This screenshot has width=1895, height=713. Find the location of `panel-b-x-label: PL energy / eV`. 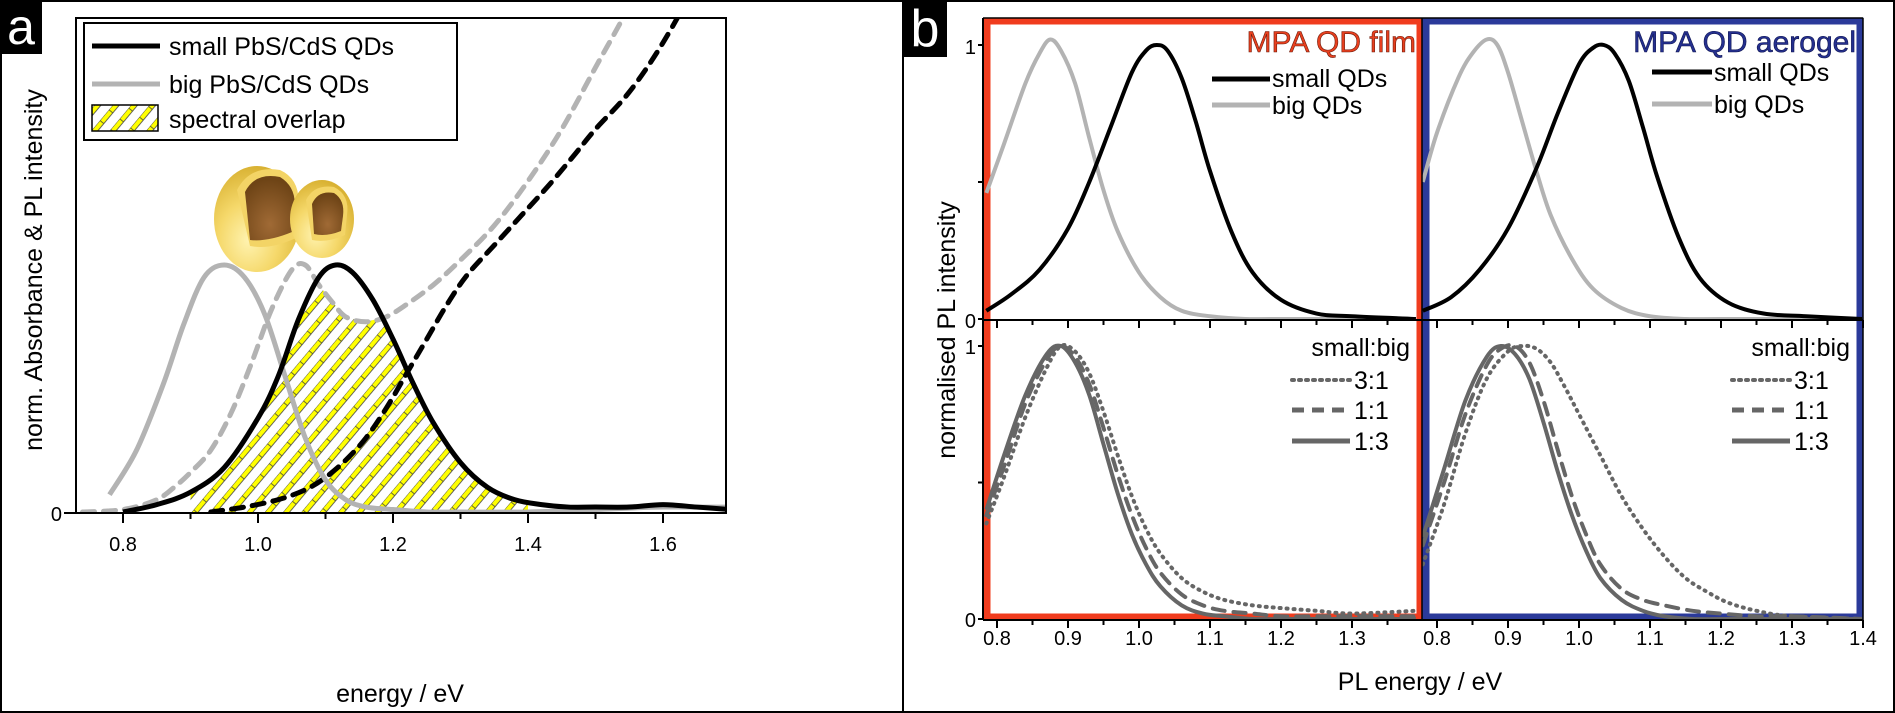

panel-b-x-label: PL energy / eV is located at coordinates (1420, 682).